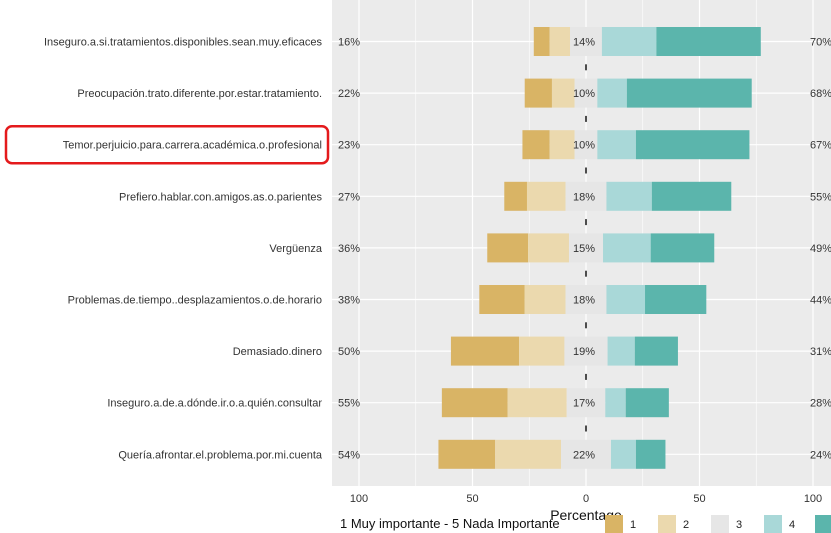 This screenshot has width=831, height=533. I want to click on highlight-box, so click(167, 144).